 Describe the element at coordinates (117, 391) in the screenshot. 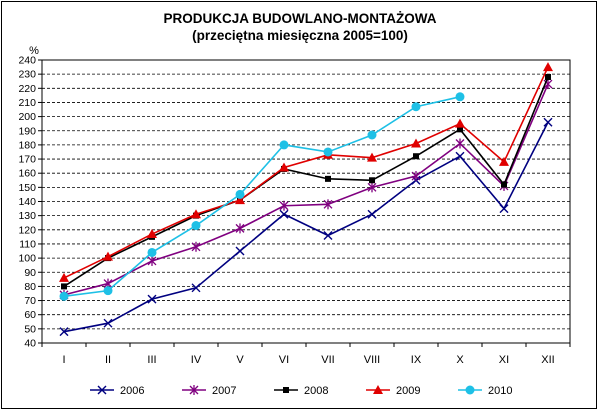

I see `legend-item-2006: 2006` at that location.